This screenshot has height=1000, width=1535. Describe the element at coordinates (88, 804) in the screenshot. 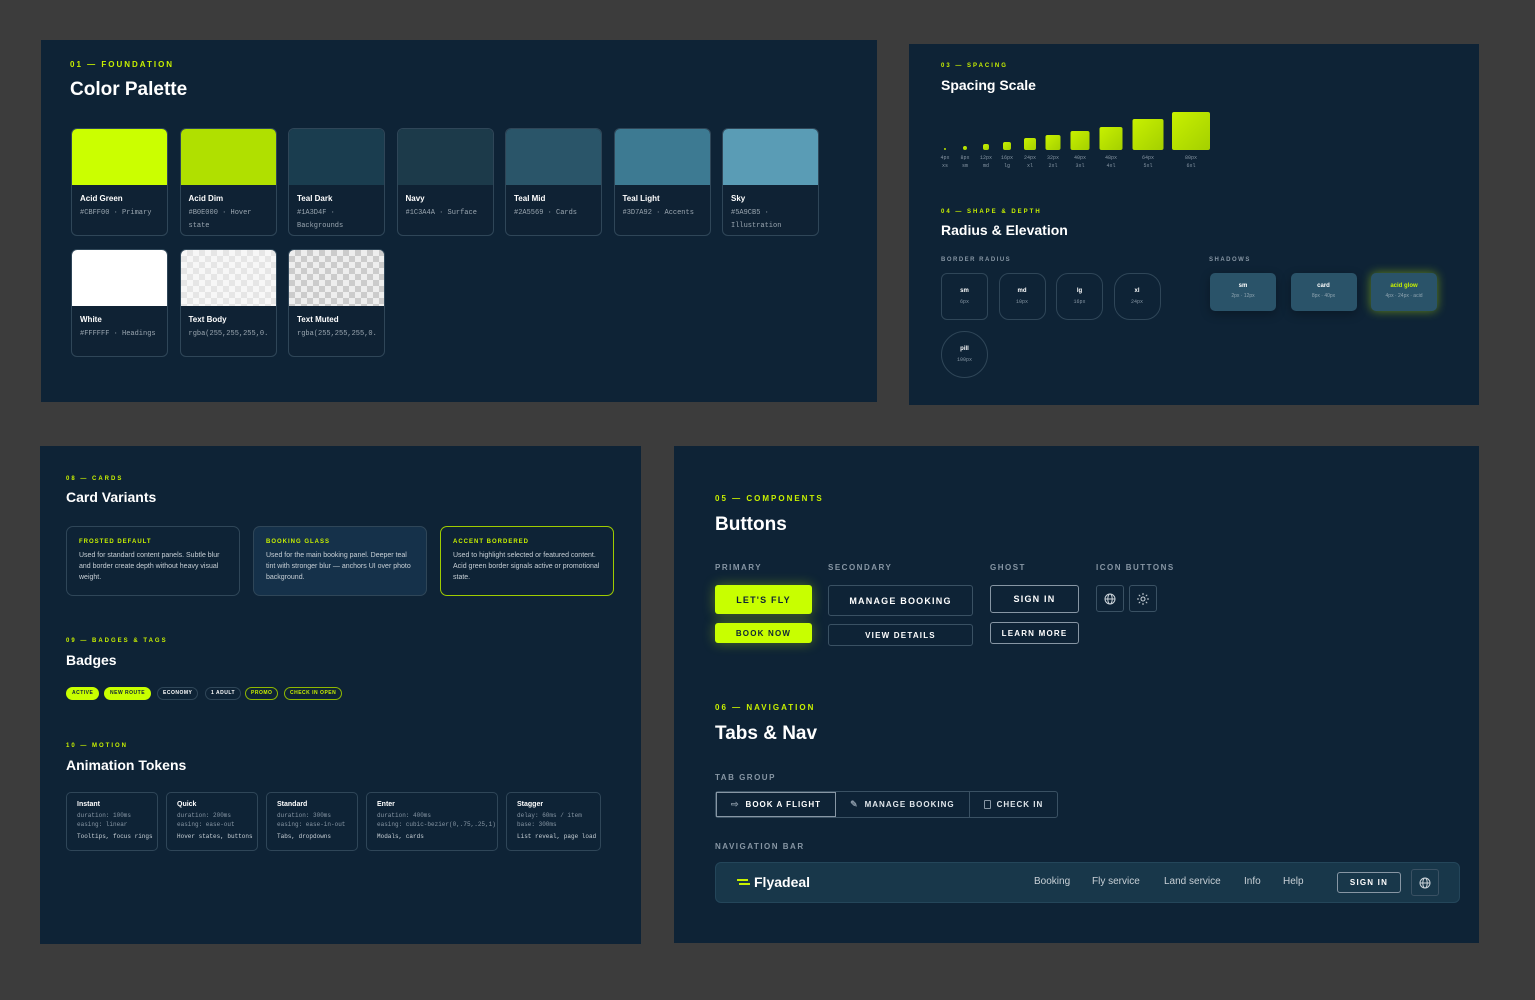

I see `token-name: Instant` at that location.